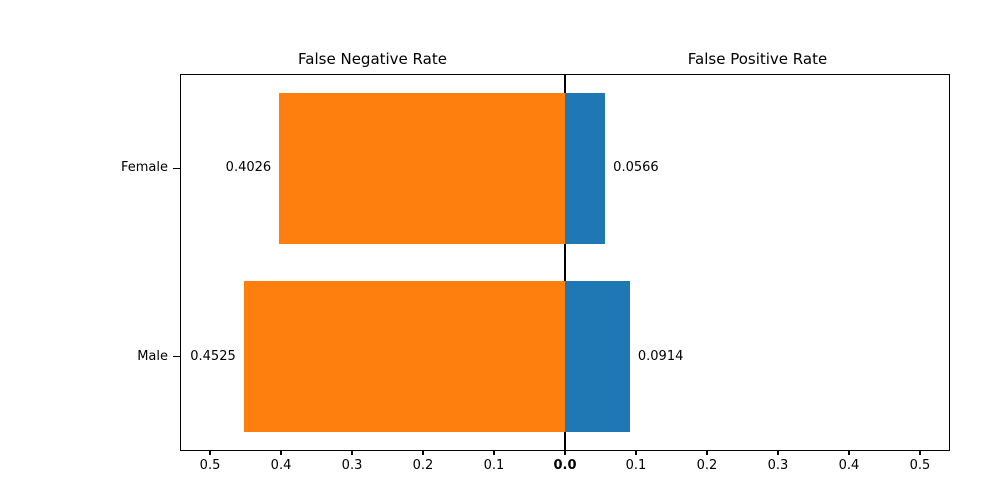 The height and width of the screenshot is (500, 1000). What do you see at coordinates (707, 465) in the screenshot?
I see `x-tick-right-1-label: 0.2` at bounding box center [707, 465].